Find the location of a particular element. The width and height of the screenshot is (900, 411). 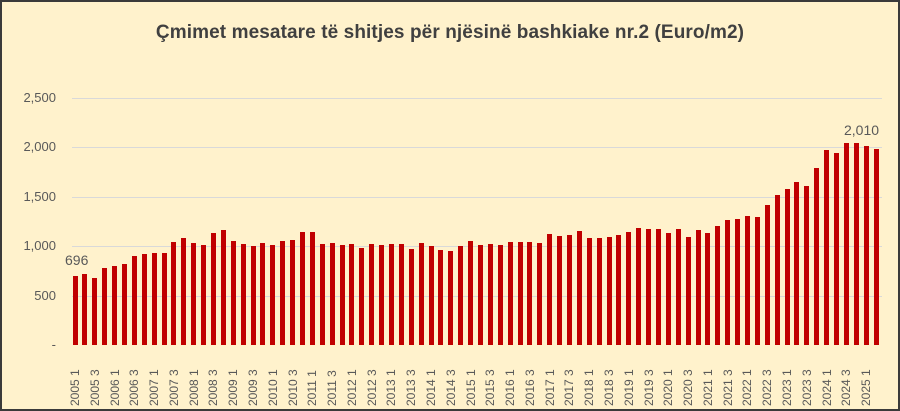

x-tick-label: 2022 1 is located at coordinates (747, 387).